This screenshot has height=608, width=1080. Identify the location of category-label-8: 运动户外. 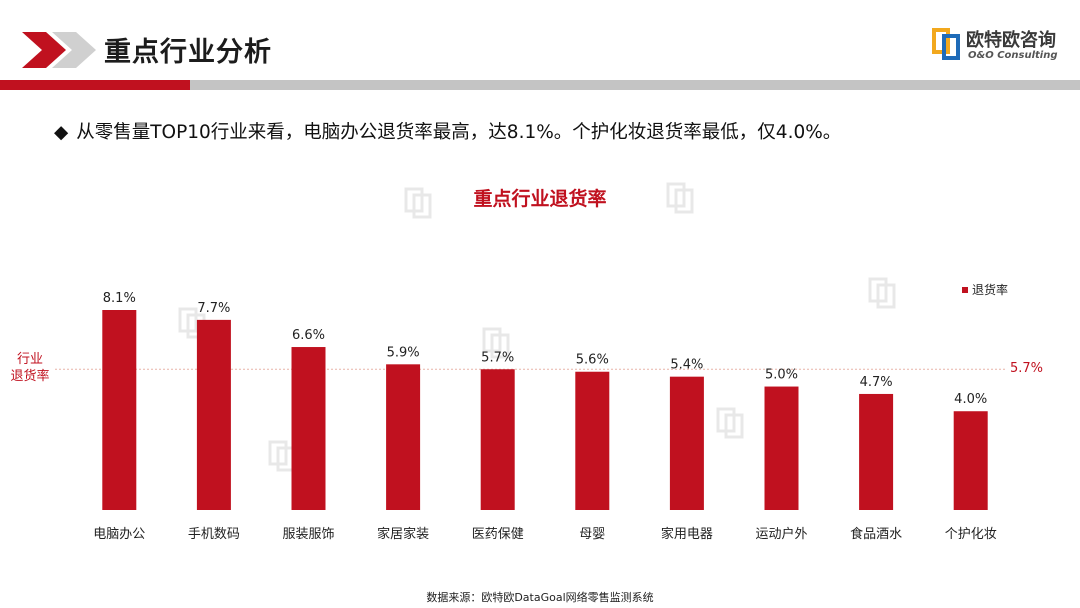
(781, 534).